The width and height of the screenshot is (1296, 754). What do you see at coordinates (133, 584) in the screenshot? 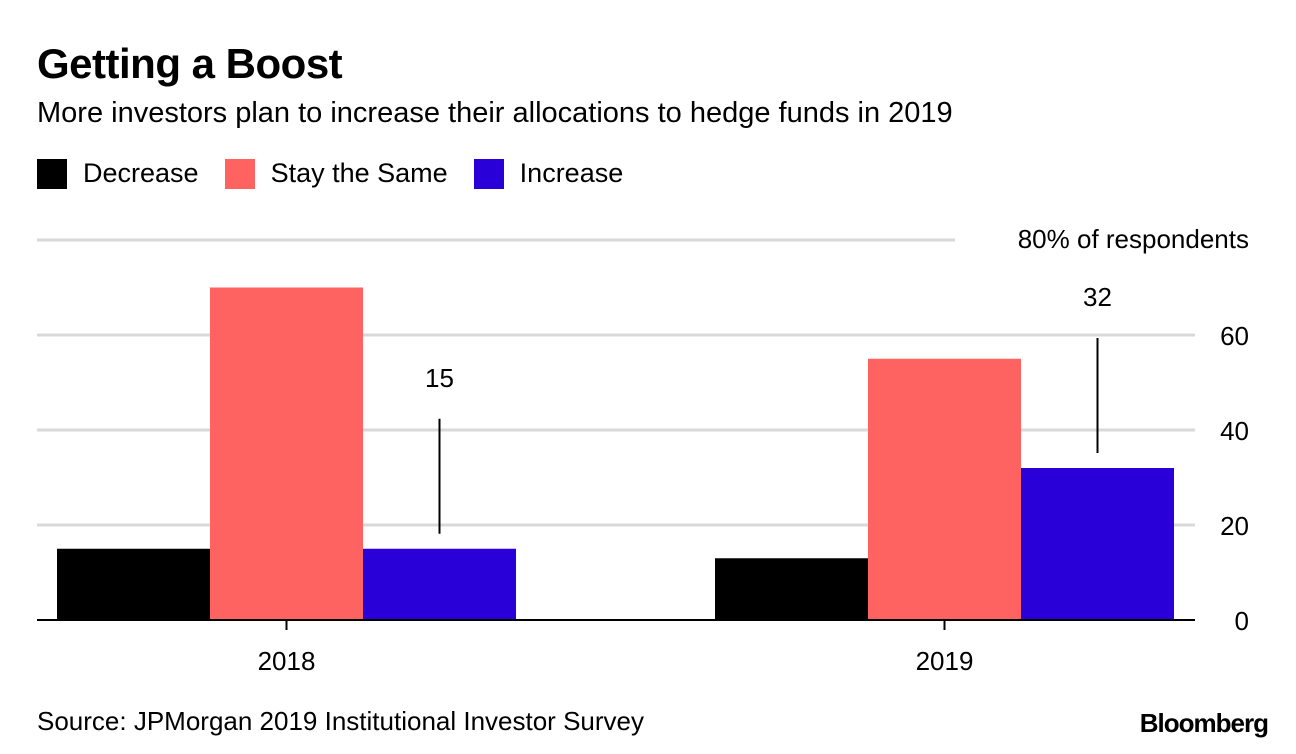
I see `bar-decrease-2018` at bounding box center [133, 584].